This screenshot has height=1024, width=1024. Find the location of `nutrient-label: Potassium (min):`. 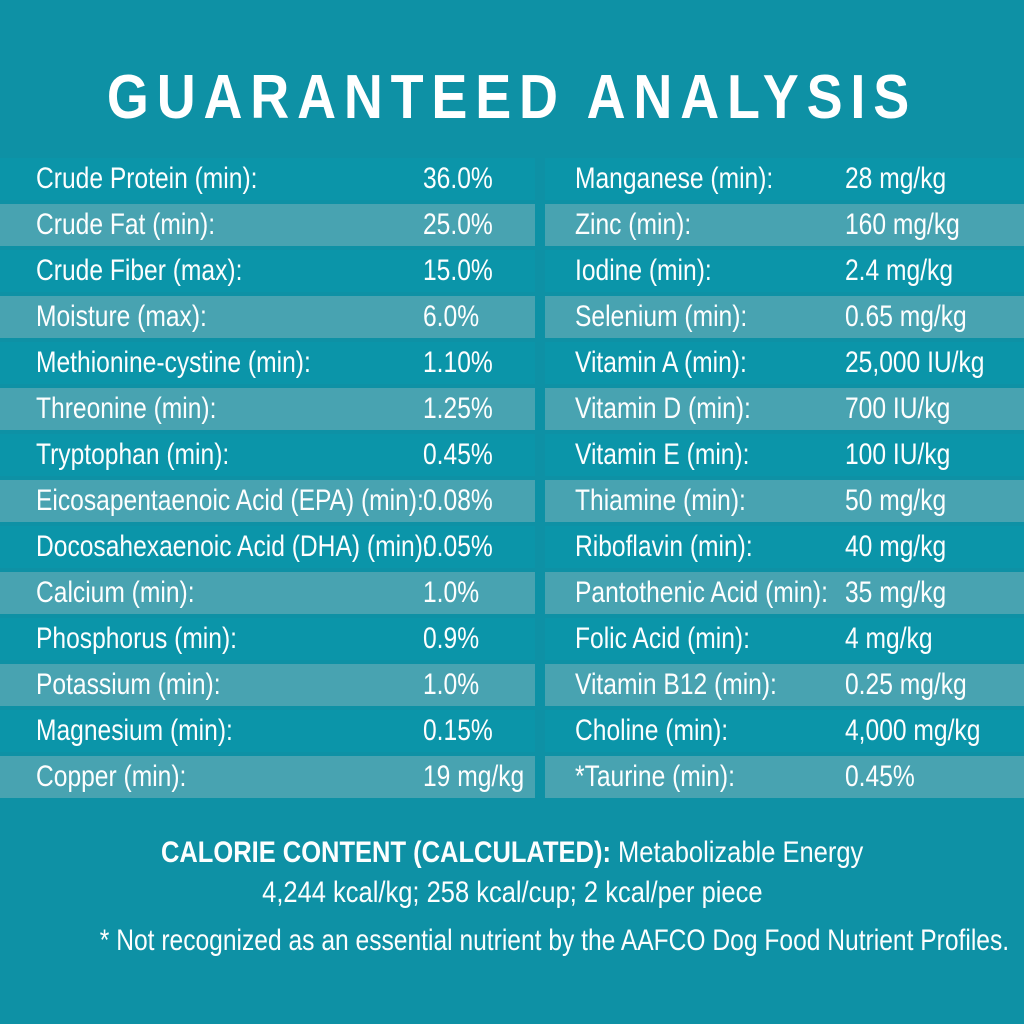

nutrient-label: Potassium (min): is located at coordinates (128, 684).